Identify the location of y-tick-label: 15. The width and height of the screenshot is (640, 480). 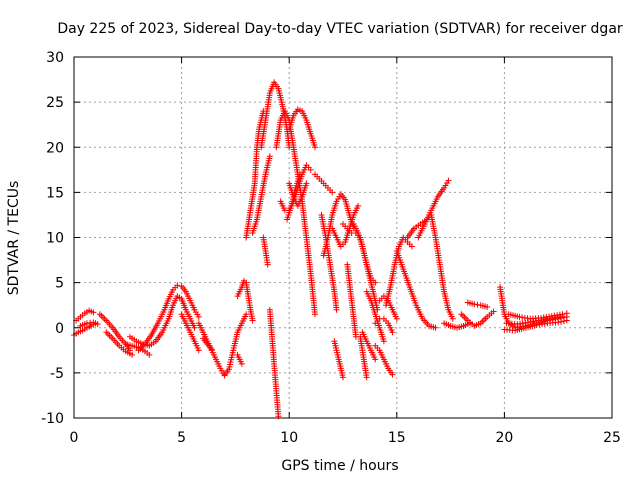
(55, 193).